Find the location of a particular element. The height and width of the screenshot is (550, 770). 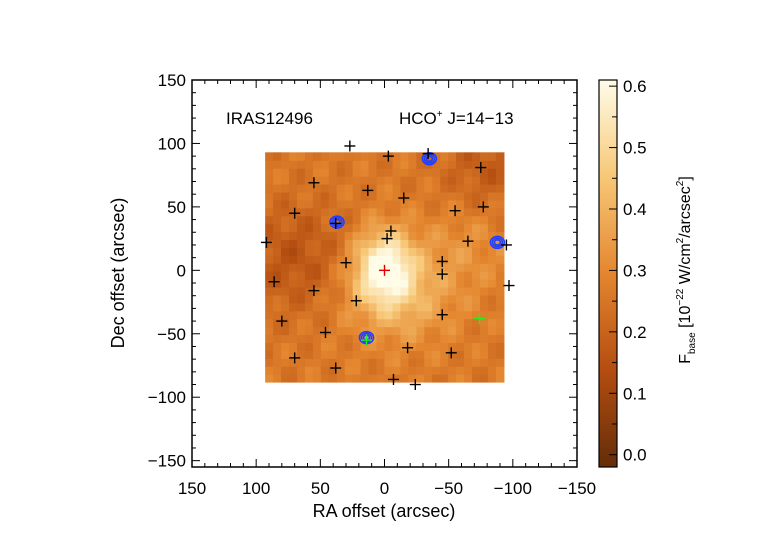

y-tick-label: 150 is located at coordinates (172, 80).